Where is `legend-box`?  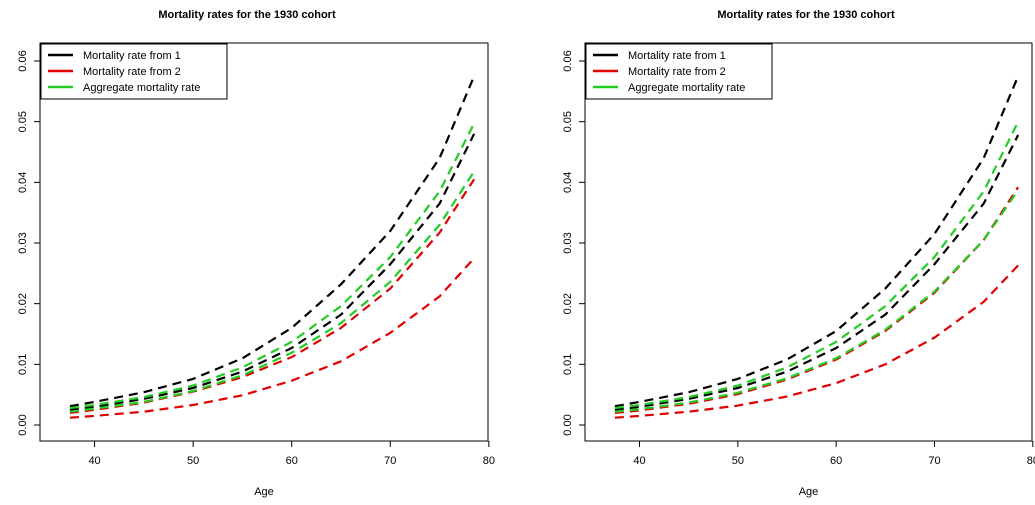
legend-box is located at coordinates (134, 71).